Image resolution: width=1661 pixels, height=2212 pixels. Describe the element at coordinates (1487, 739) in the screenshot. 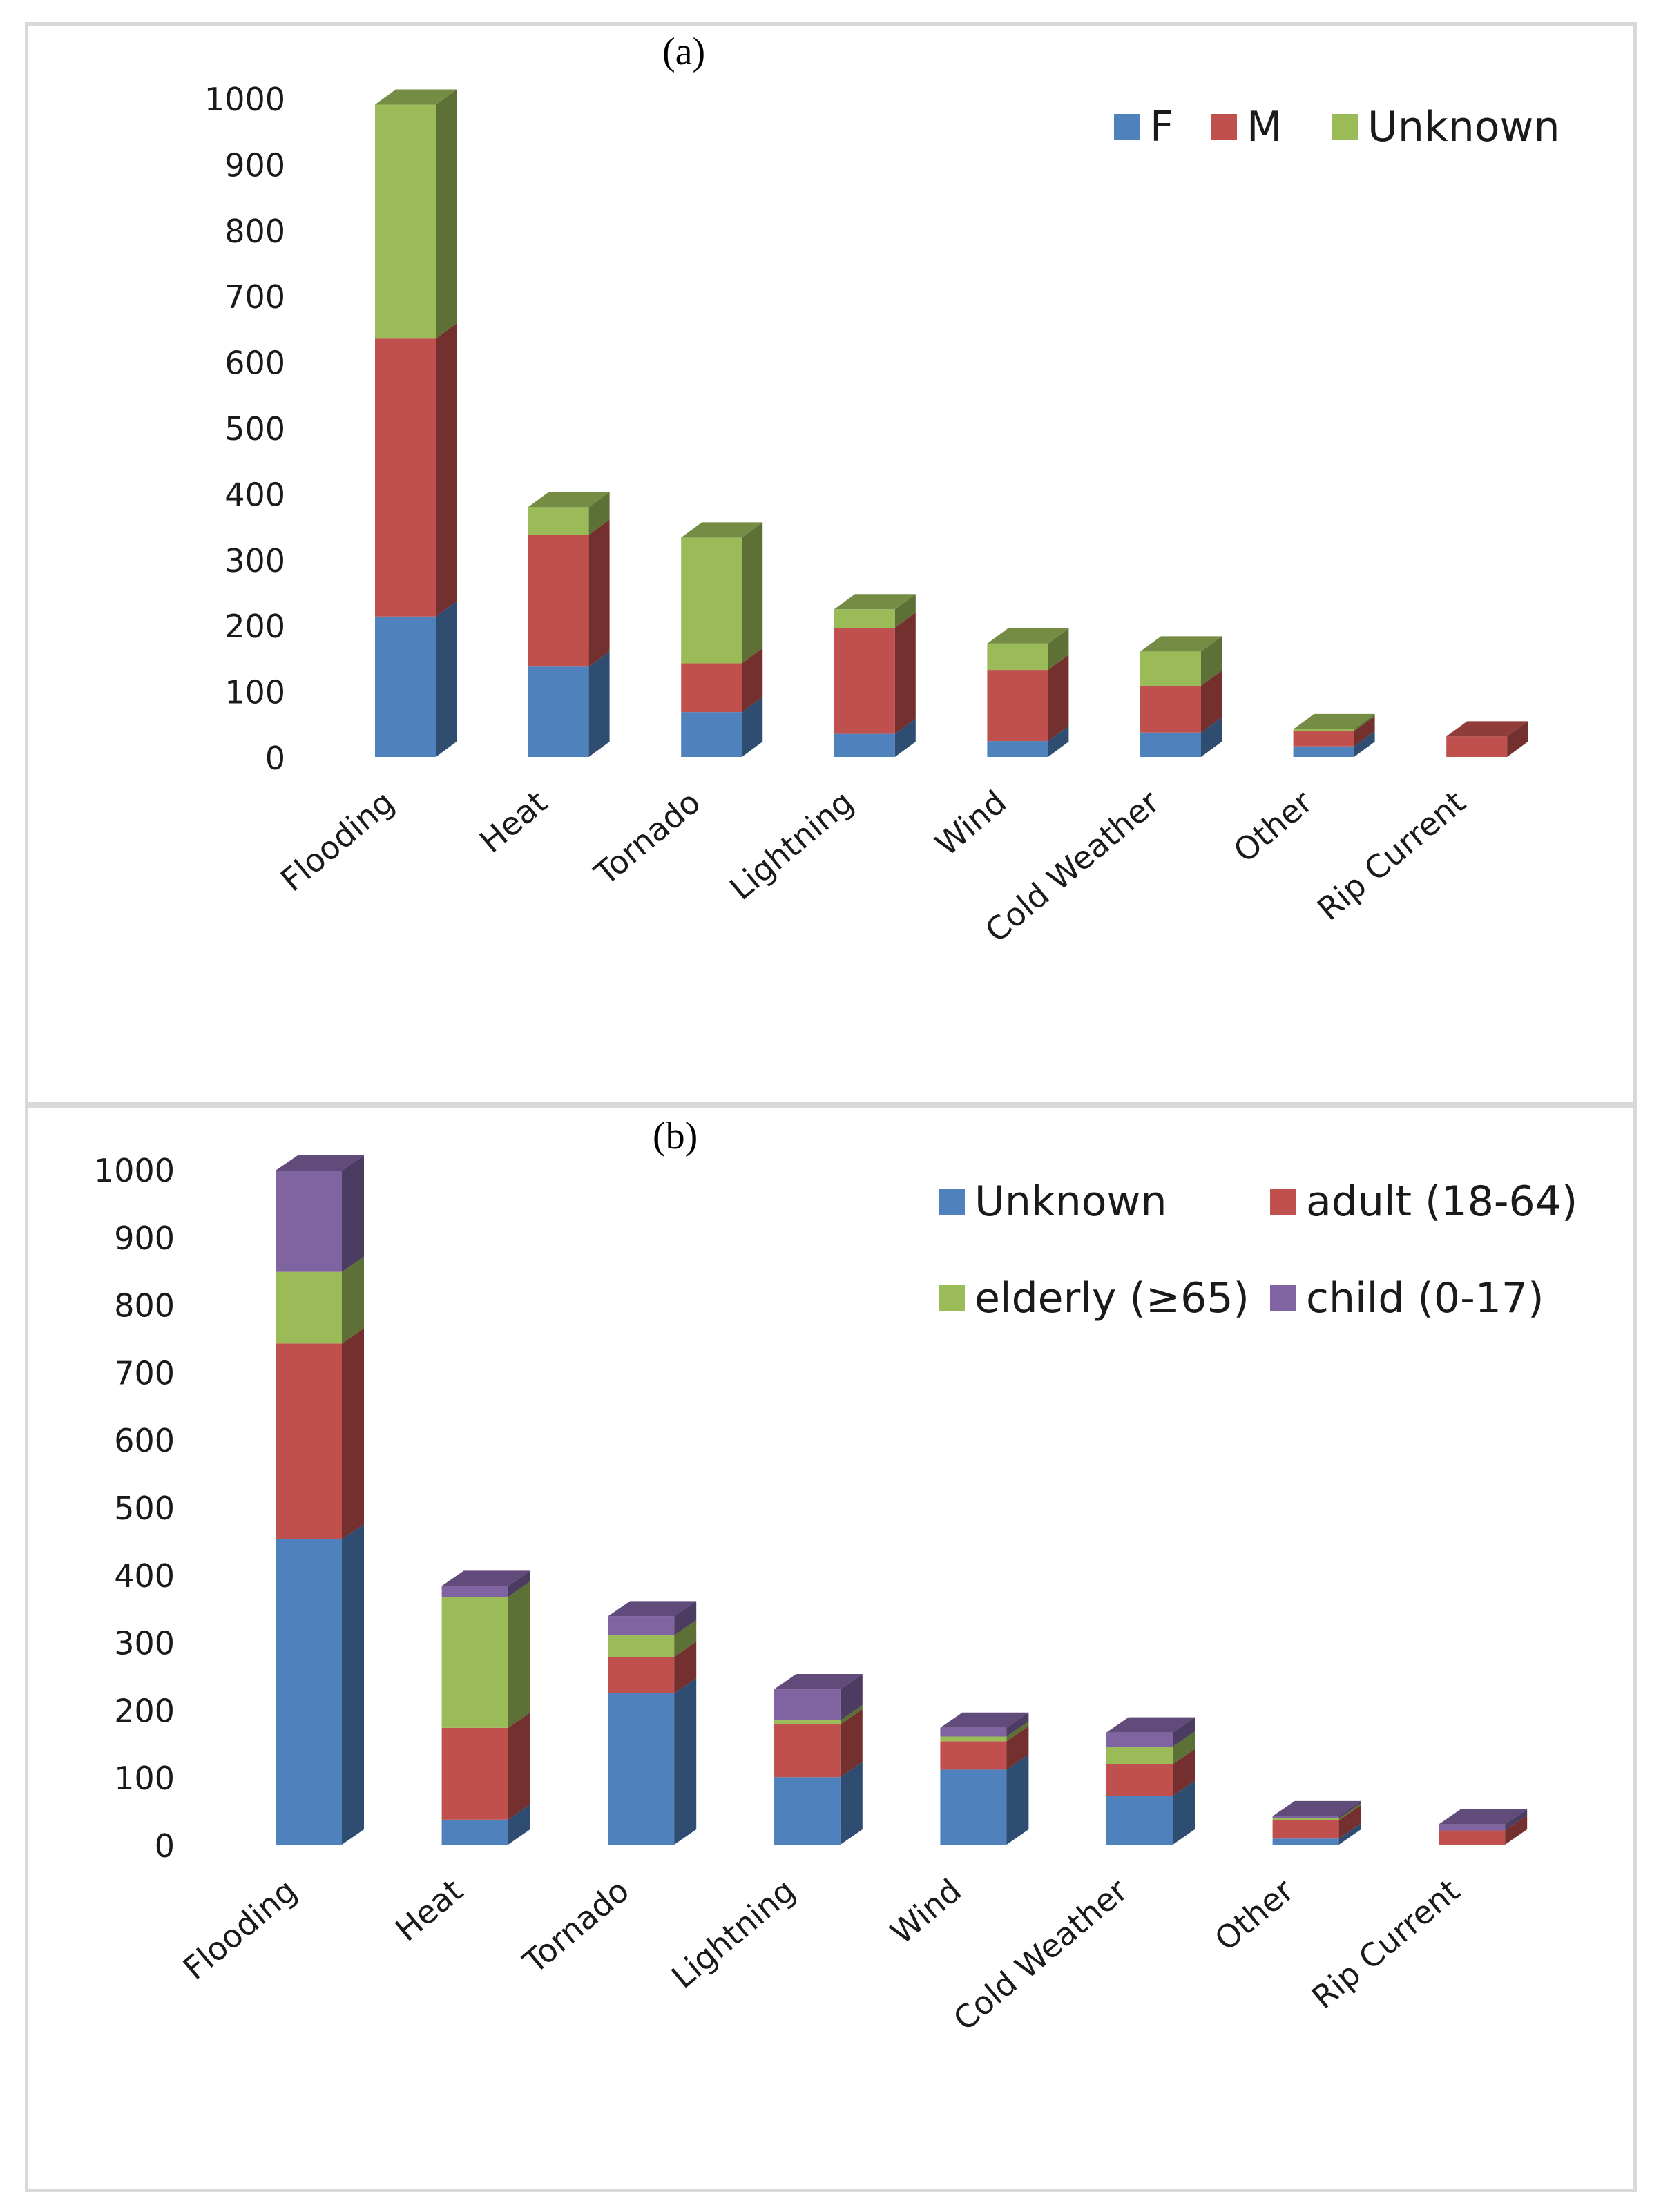

I see `bar-rip-current-m` at that location.